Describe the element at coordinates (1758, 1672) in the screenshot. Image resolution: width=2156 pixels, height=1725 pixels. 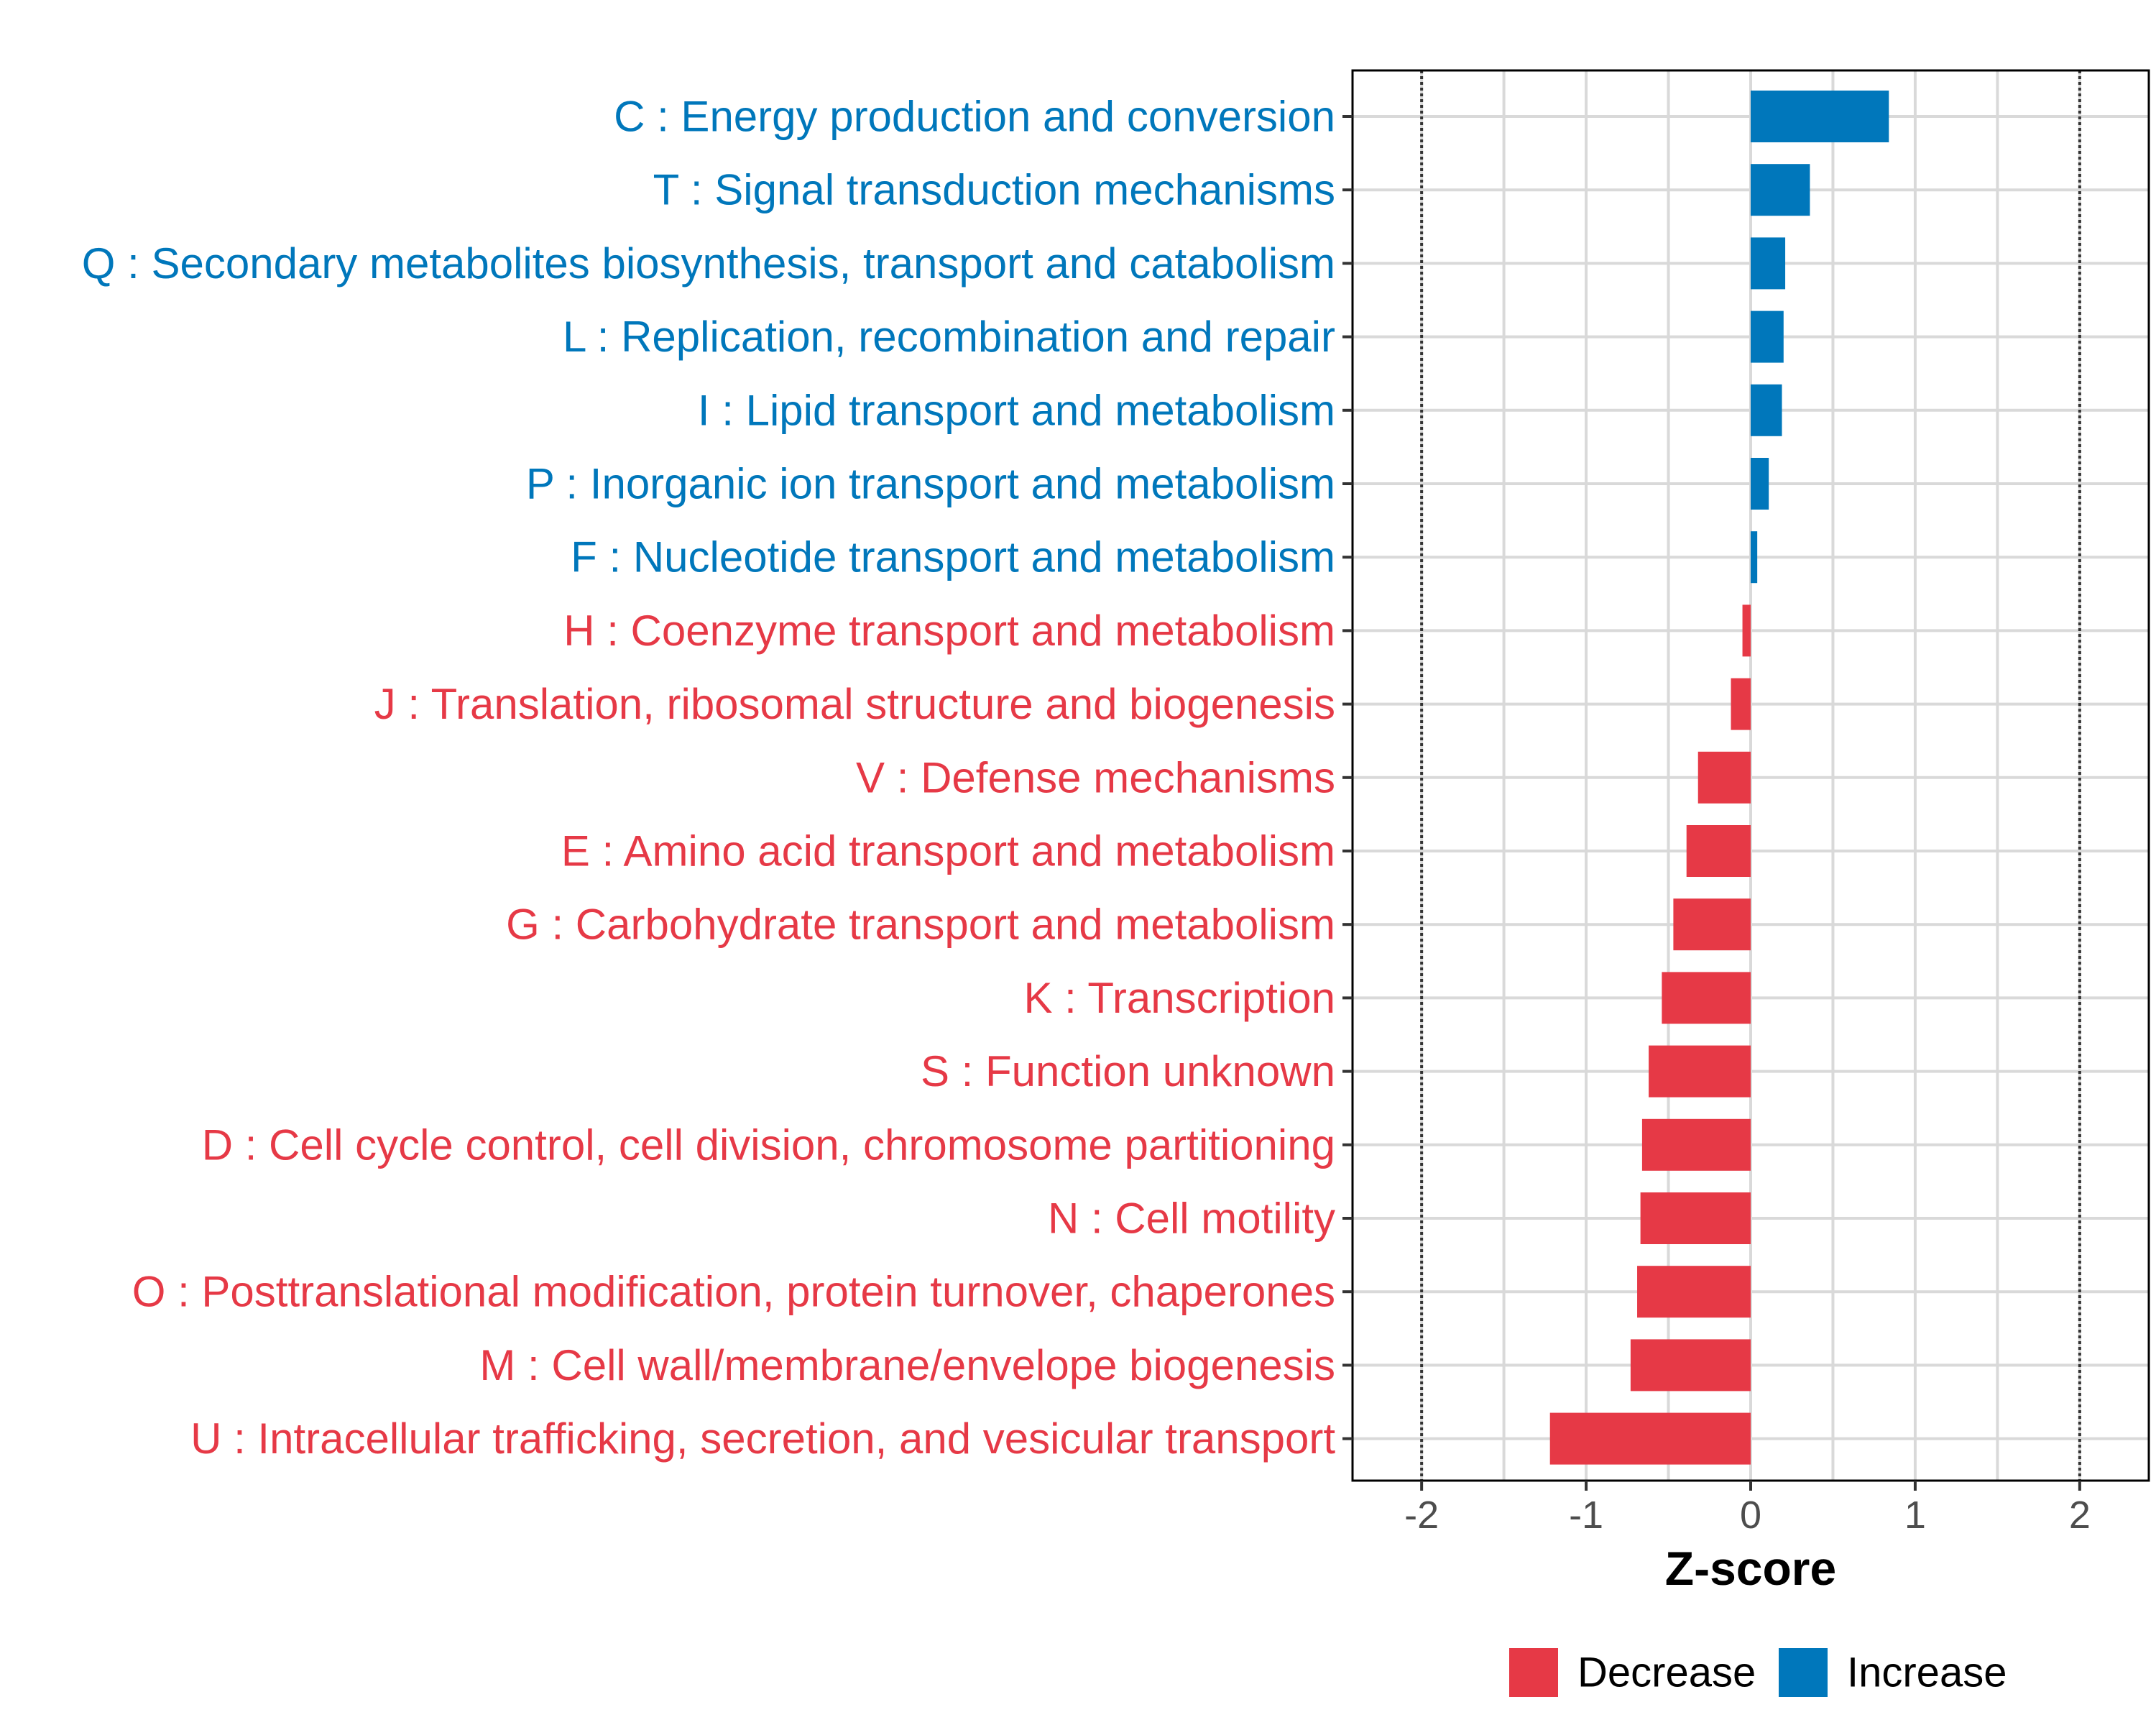
I see `legend: Decrease Increase` at that location.